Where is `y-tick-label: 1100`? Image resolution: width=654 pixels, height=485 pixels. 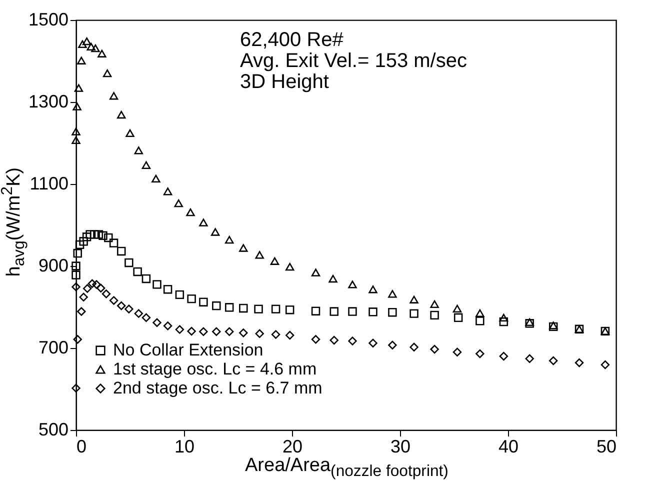
y-tick-label: 1100 is located at coordinates (49, 184).